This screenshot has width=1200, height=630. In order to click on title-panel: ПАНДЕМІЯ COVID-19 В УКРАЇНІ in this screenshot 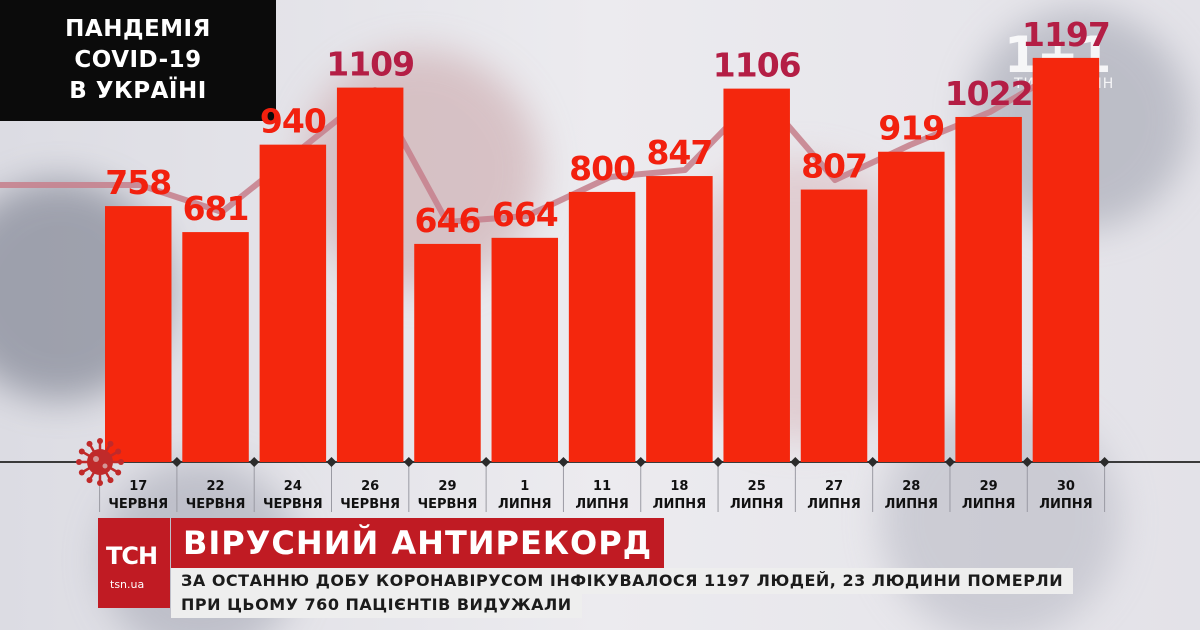, I will do `click(138, 60)`.